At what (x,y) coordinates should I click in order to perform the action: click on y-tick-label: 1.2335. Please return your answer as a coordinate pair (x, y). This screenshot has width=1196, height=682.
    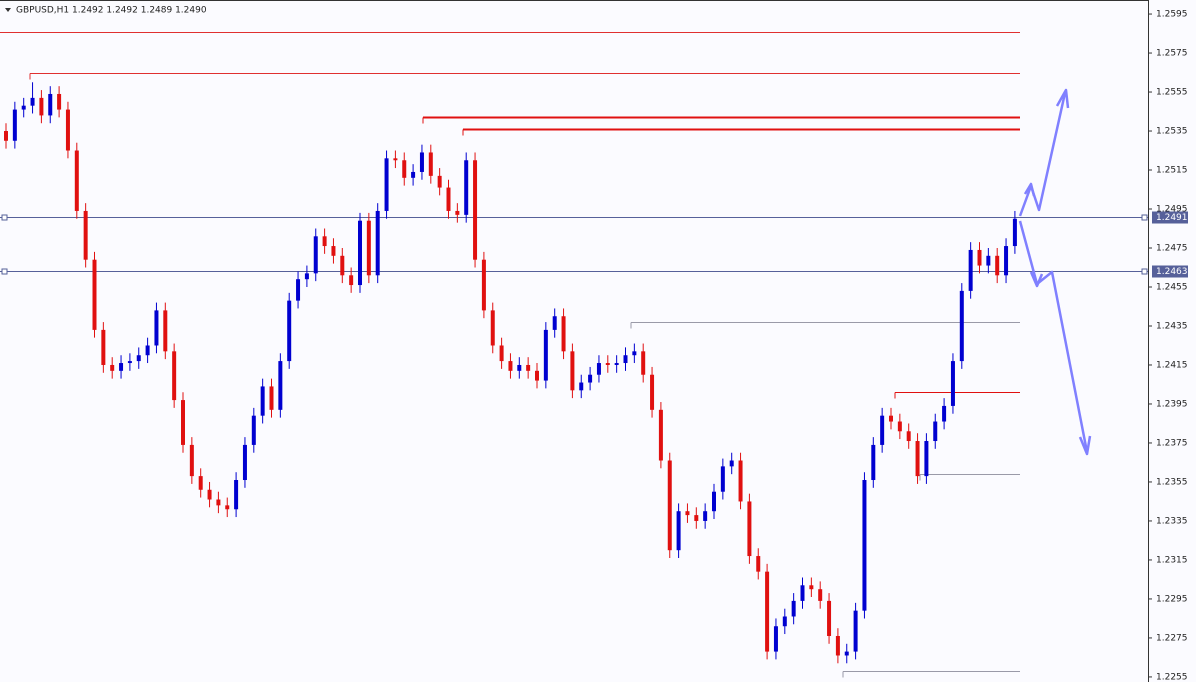
    Looking at the image, I should click on (1172, 521).